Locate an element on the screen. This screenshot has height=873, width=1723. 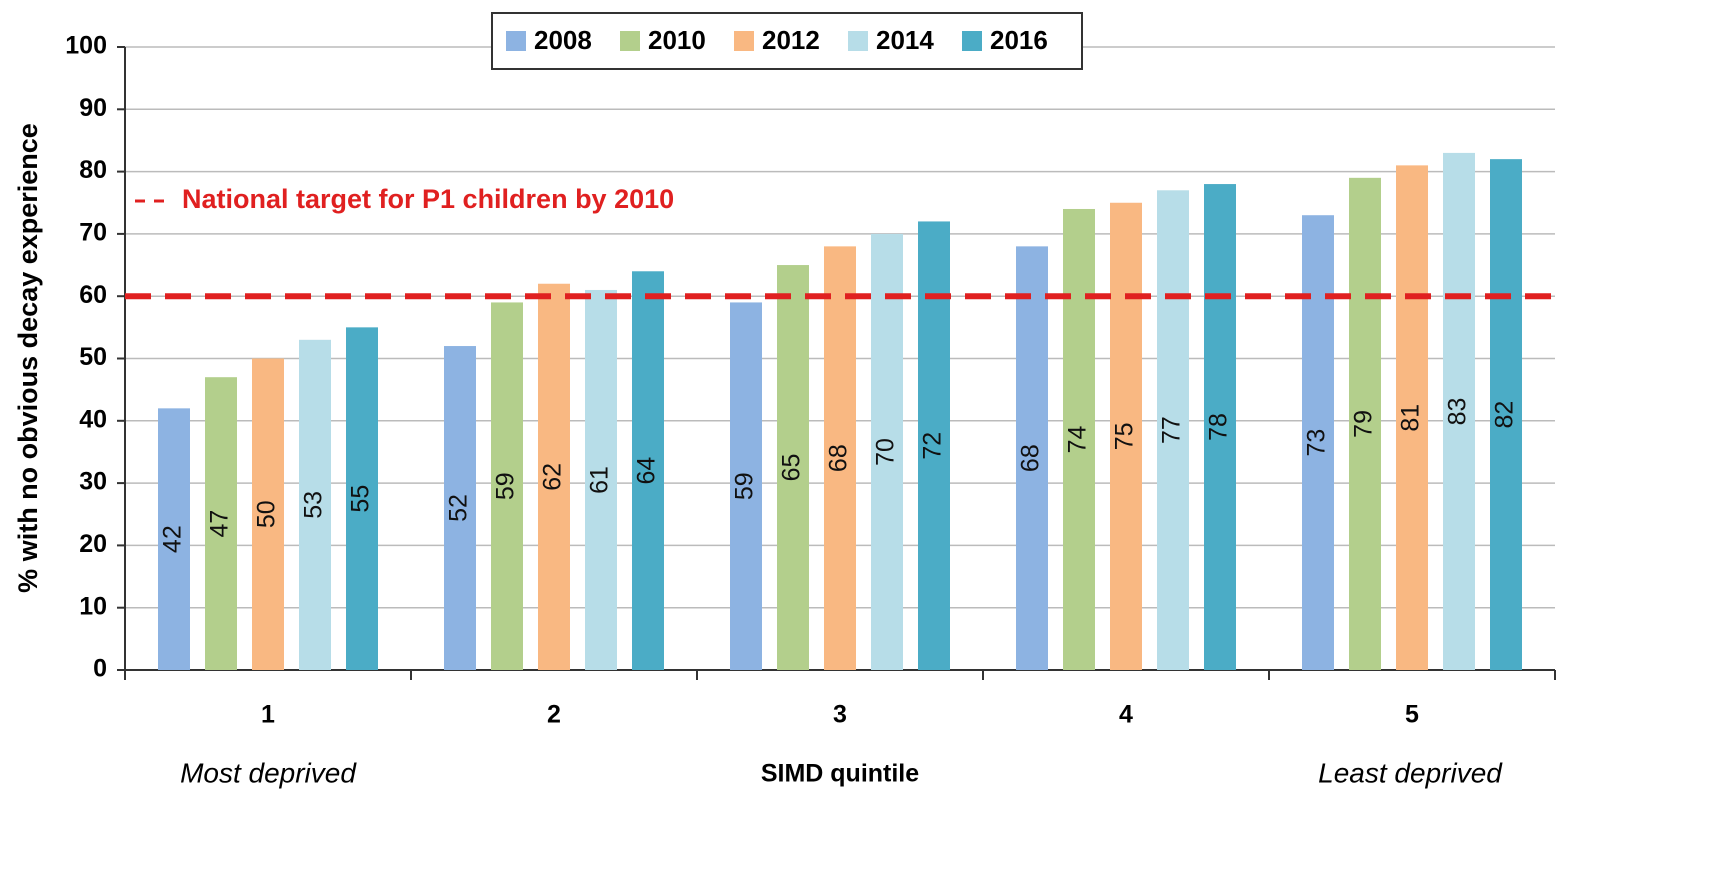
x-tick-label: 4 is located at coordinates (1126, 715).